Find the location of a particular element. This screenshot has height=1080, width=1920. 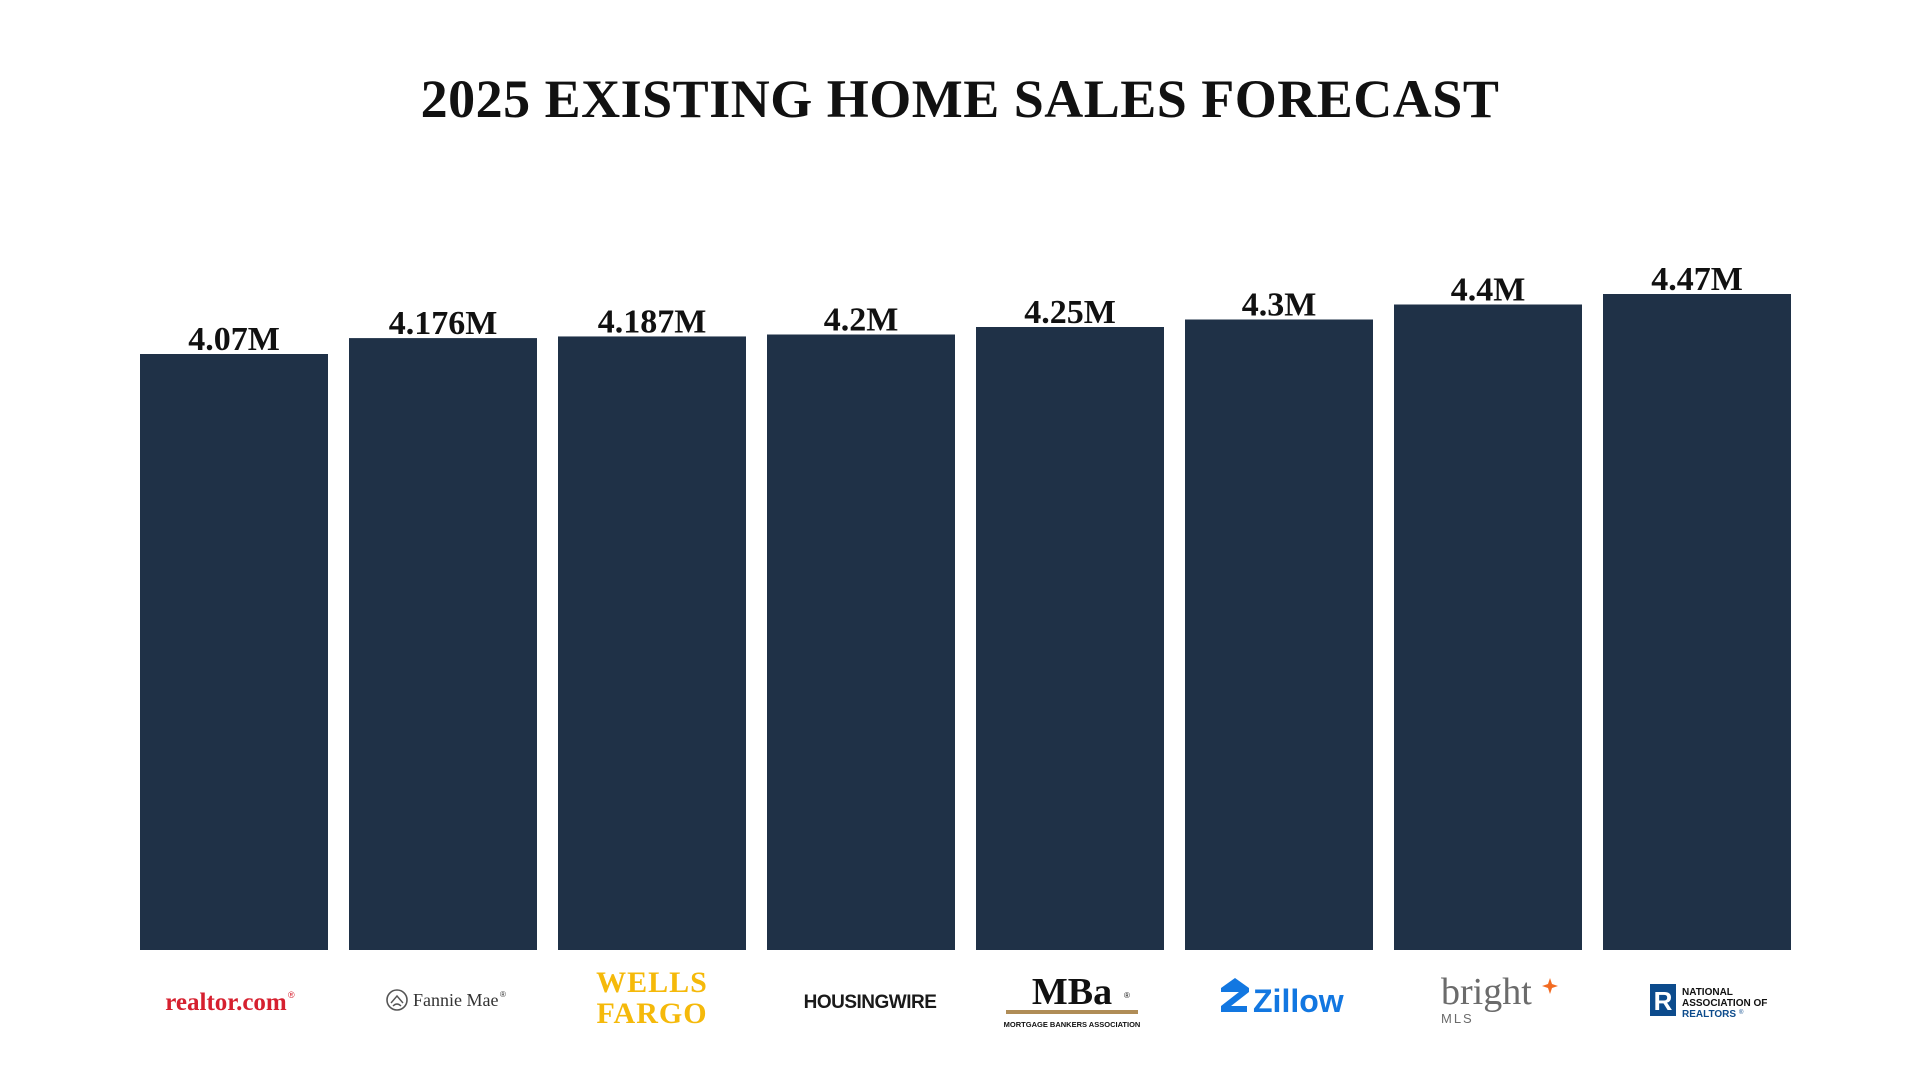

logo-housingwire-text: HOUSINGWIRE is located at coordinates (870, 1002).